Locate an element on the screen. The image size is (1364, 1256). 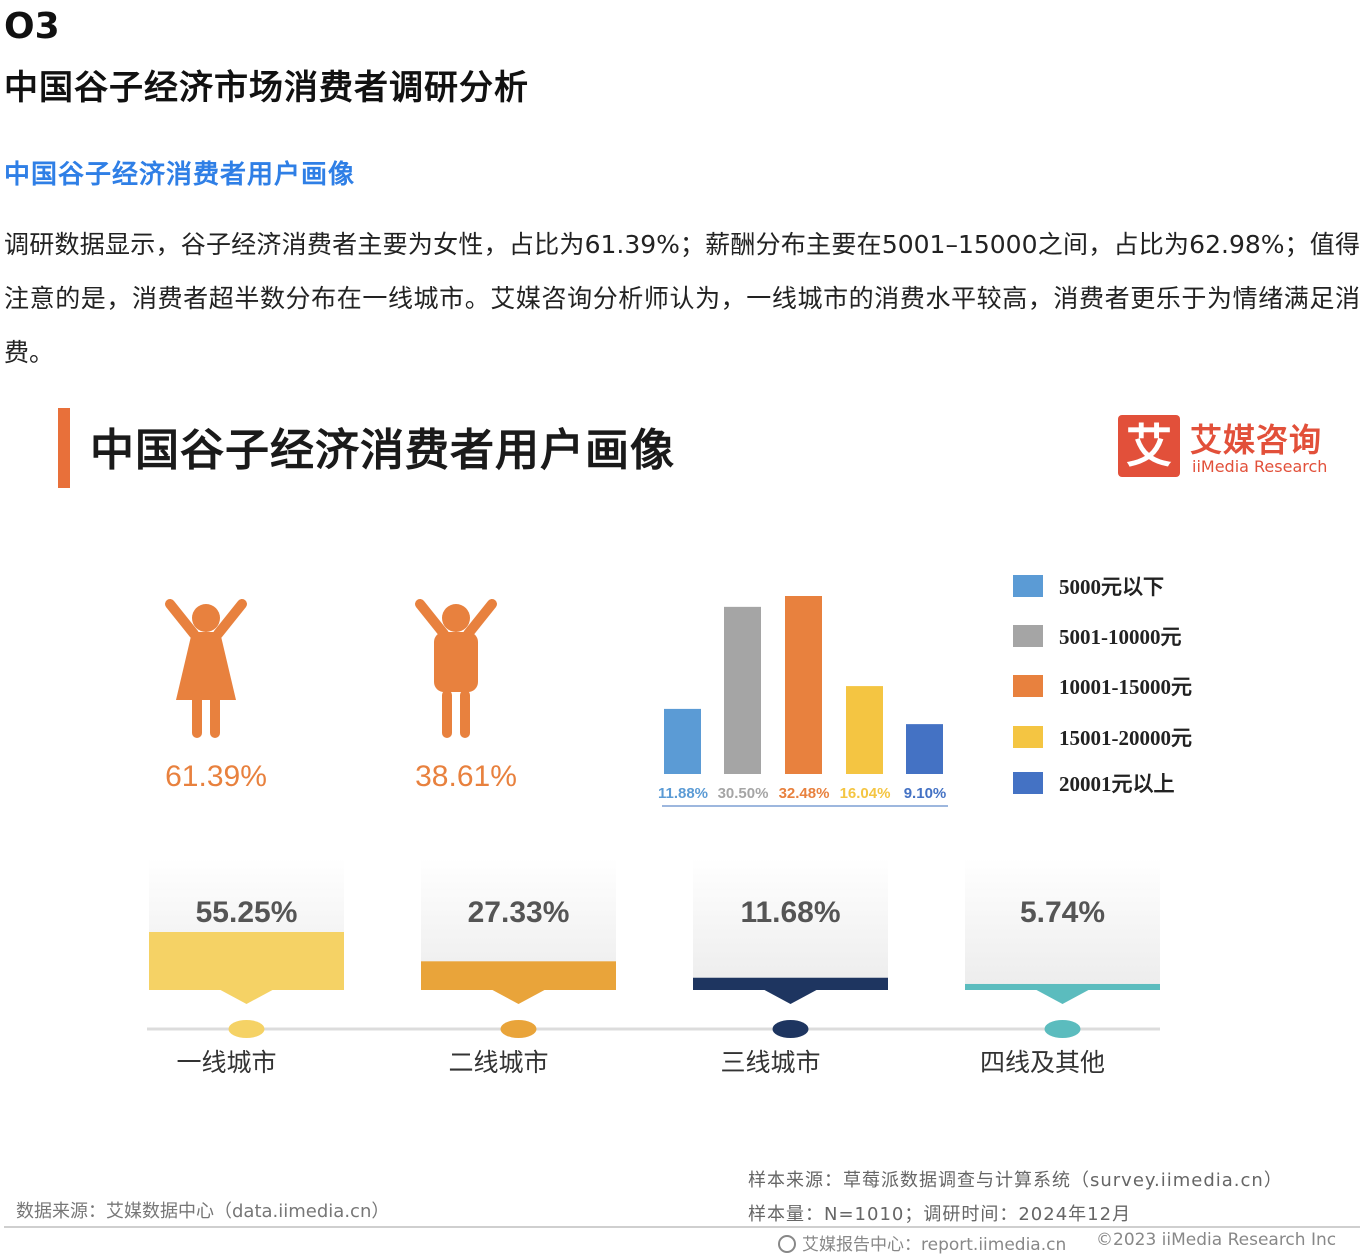
city-percent-label: 55.25% is located at coordinates (247, 912).